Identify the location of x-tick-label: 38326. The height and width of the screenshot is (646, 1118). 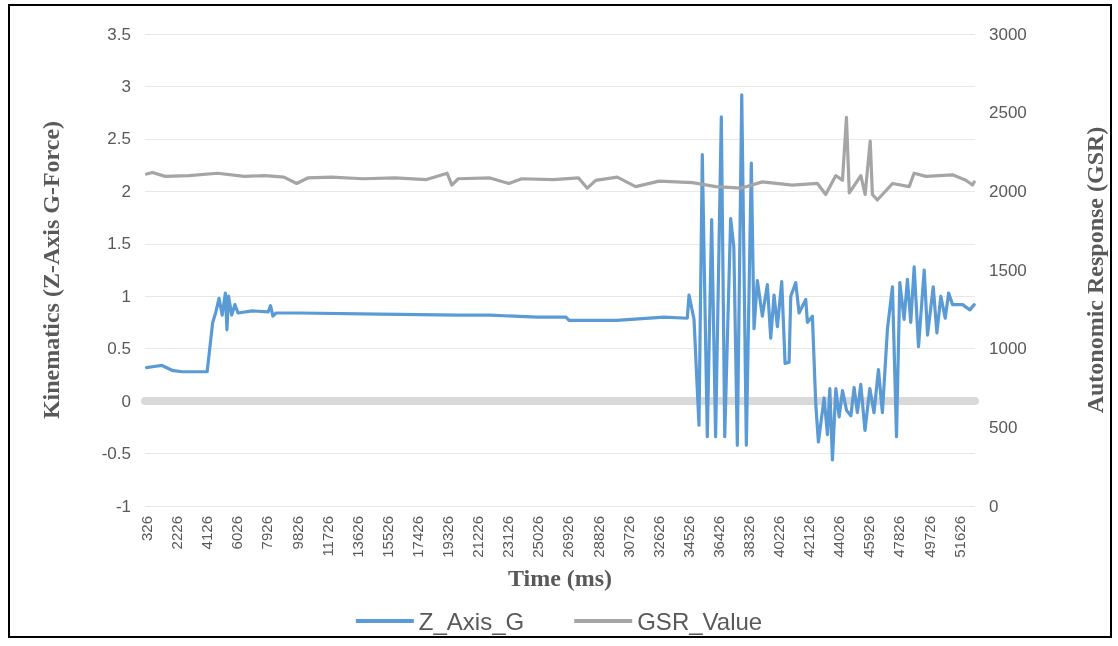
(748, 537).